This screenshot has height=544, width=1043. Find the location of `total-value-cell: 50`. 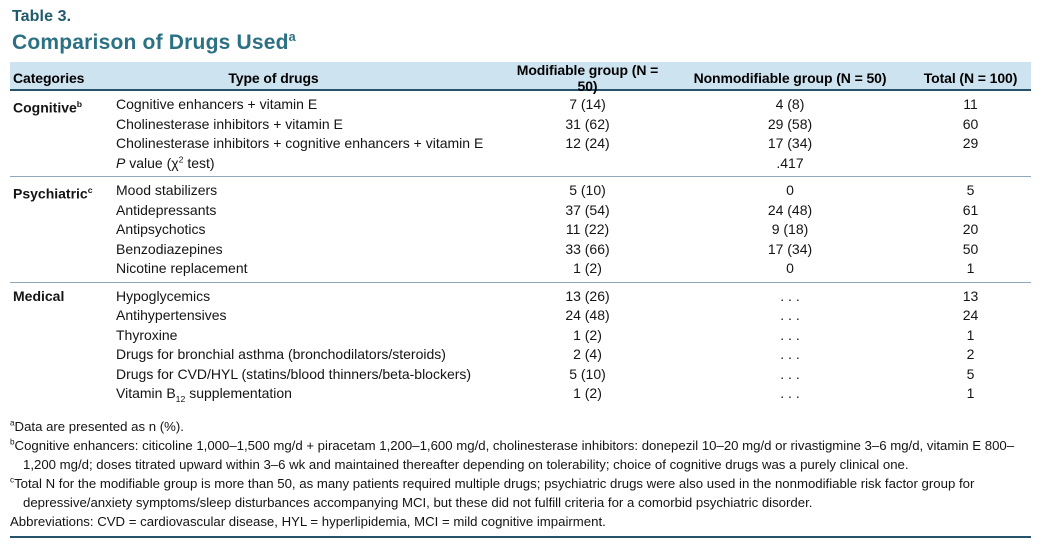

total-value-cell: 50 is located at coordinates (970, 248).